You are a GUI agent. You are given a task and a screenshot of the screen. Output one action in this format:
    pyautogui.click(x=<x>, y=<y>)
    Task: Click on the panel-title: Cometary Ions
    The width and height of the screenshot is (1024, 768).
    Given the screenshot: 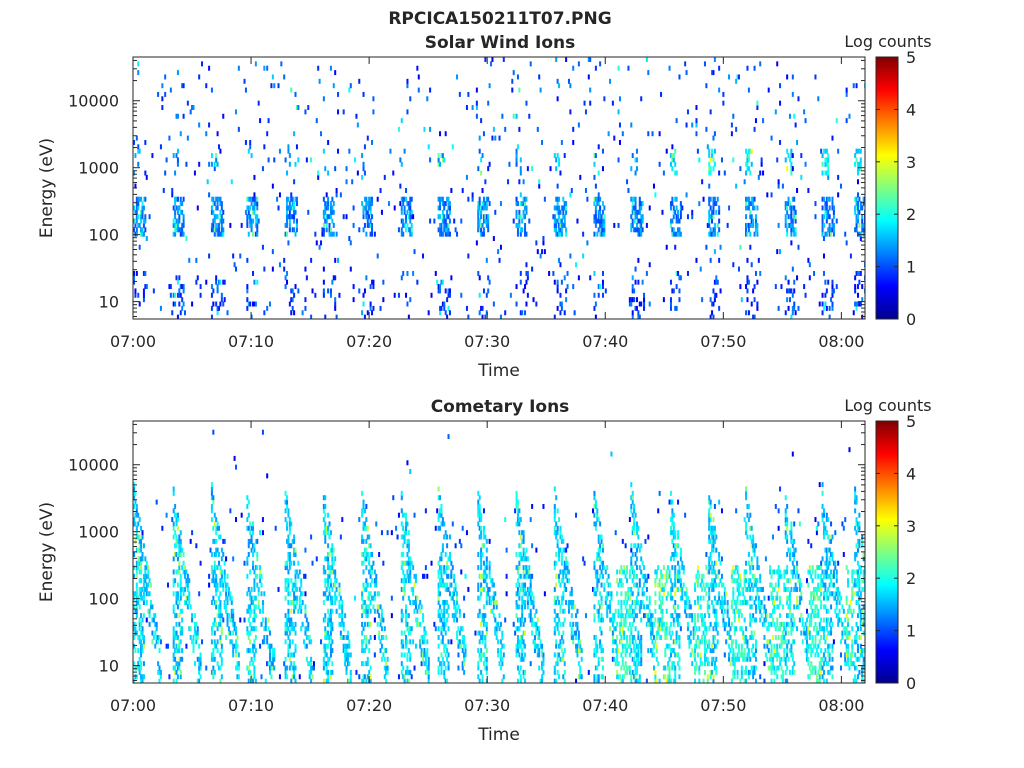 What is the action you would take?
    pyautogui.click(x=500, y=407)
    